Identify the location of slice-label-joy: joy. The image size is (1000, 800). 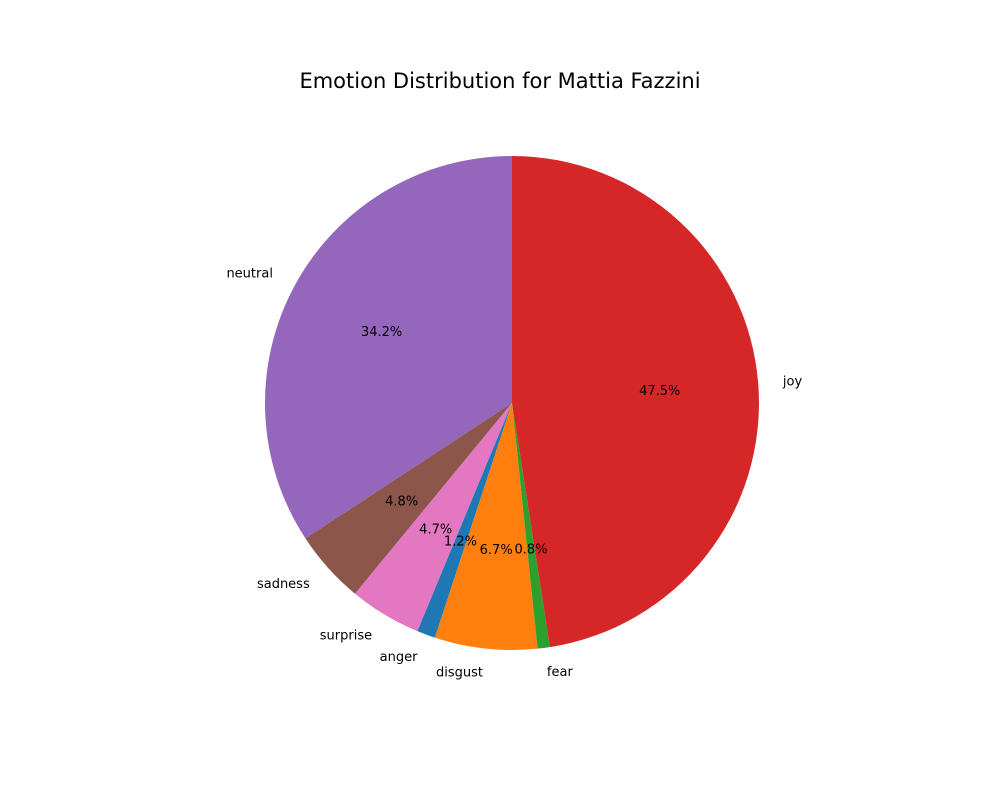
(792, 382).